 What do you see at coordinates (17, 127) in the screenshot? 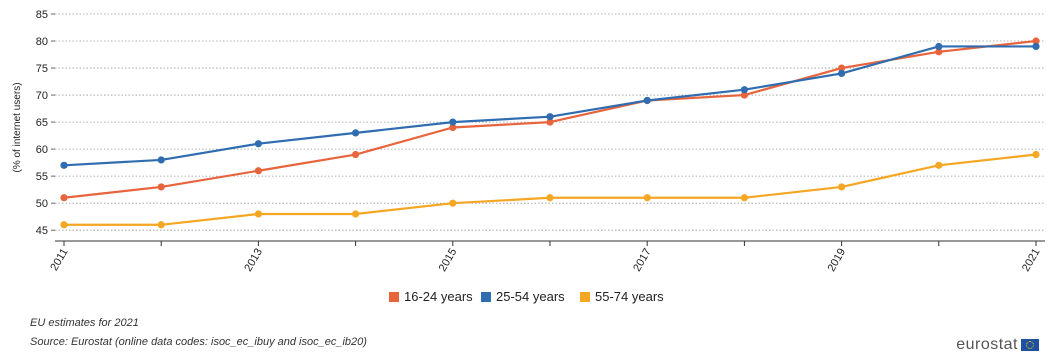
I see `y-axis-label: (% of internet users)` at bounding box center [17, 127].